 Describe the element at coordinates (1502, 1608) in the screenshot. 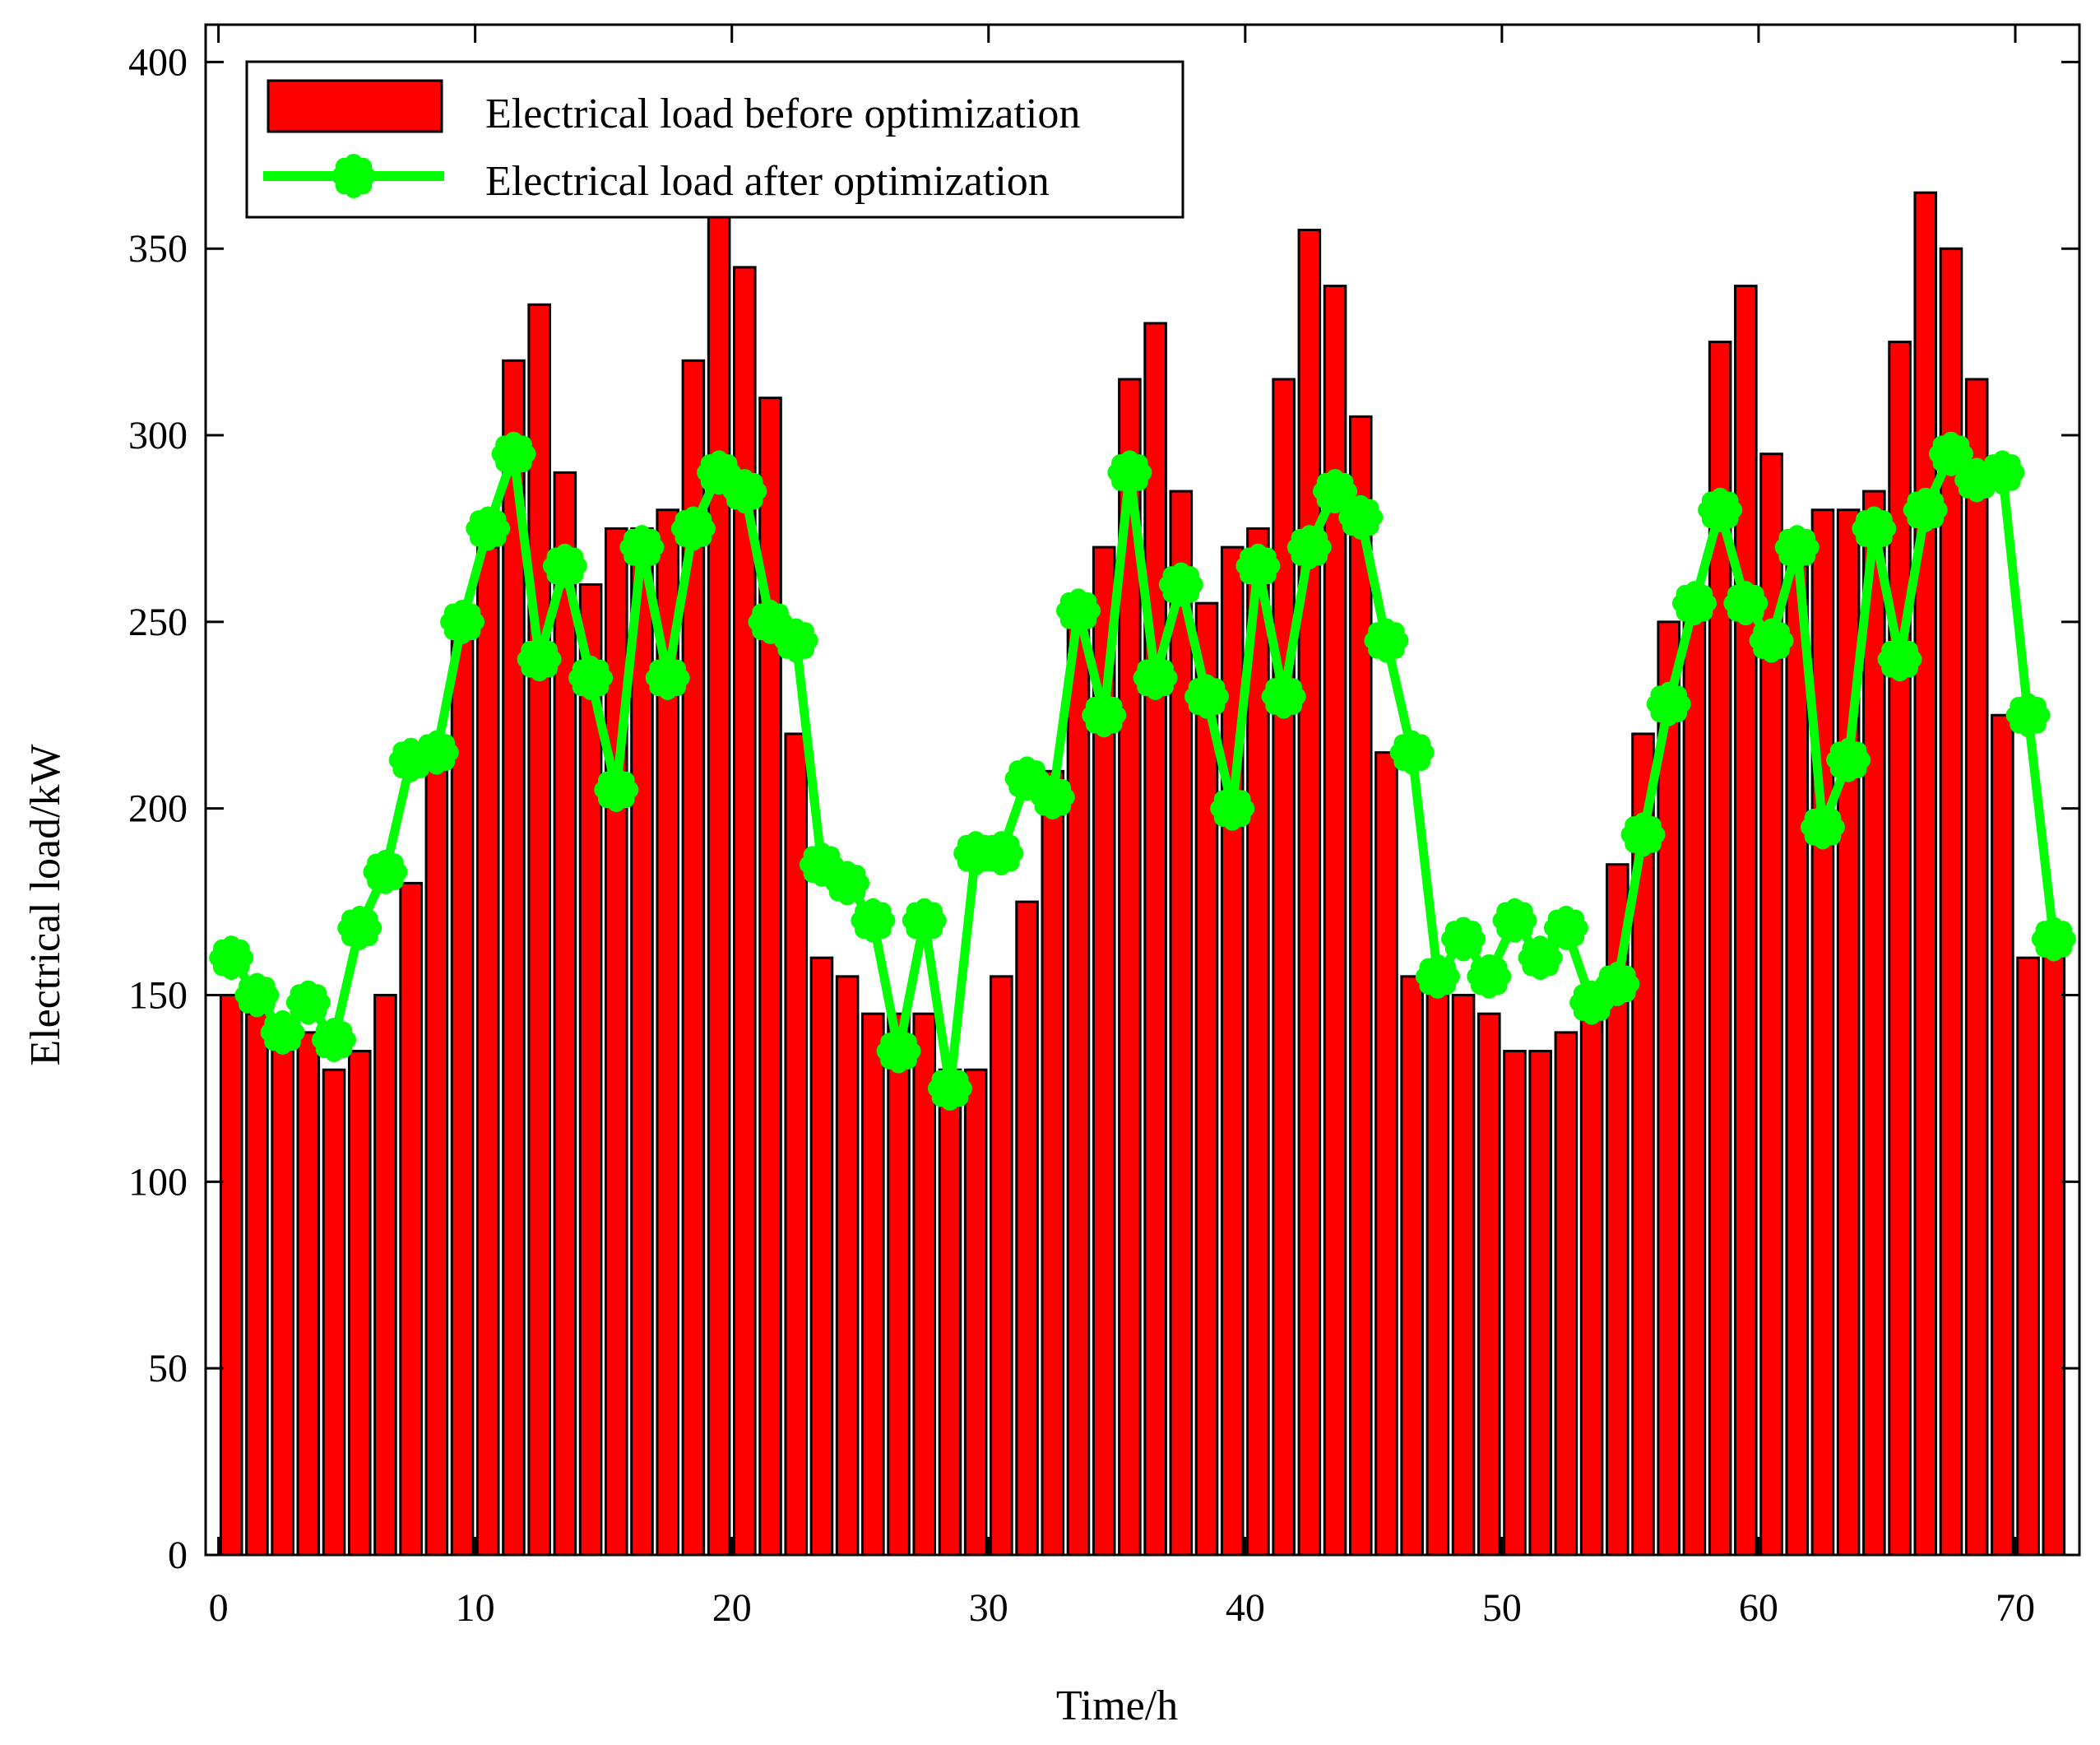

I see `x-tick-label: 50` at that location.